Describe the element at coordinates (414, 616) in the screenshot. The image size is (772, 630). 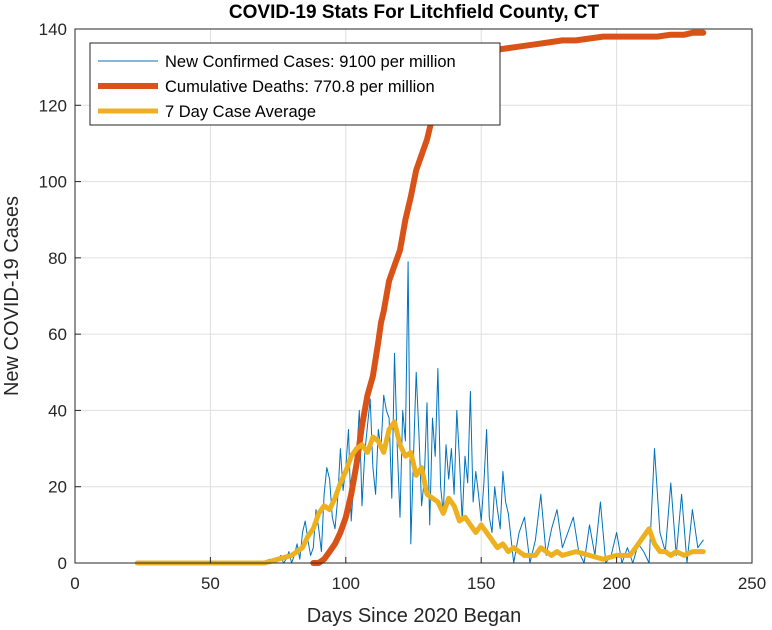
I see `x-axis-label: Days Since 2020 Began` at that location.